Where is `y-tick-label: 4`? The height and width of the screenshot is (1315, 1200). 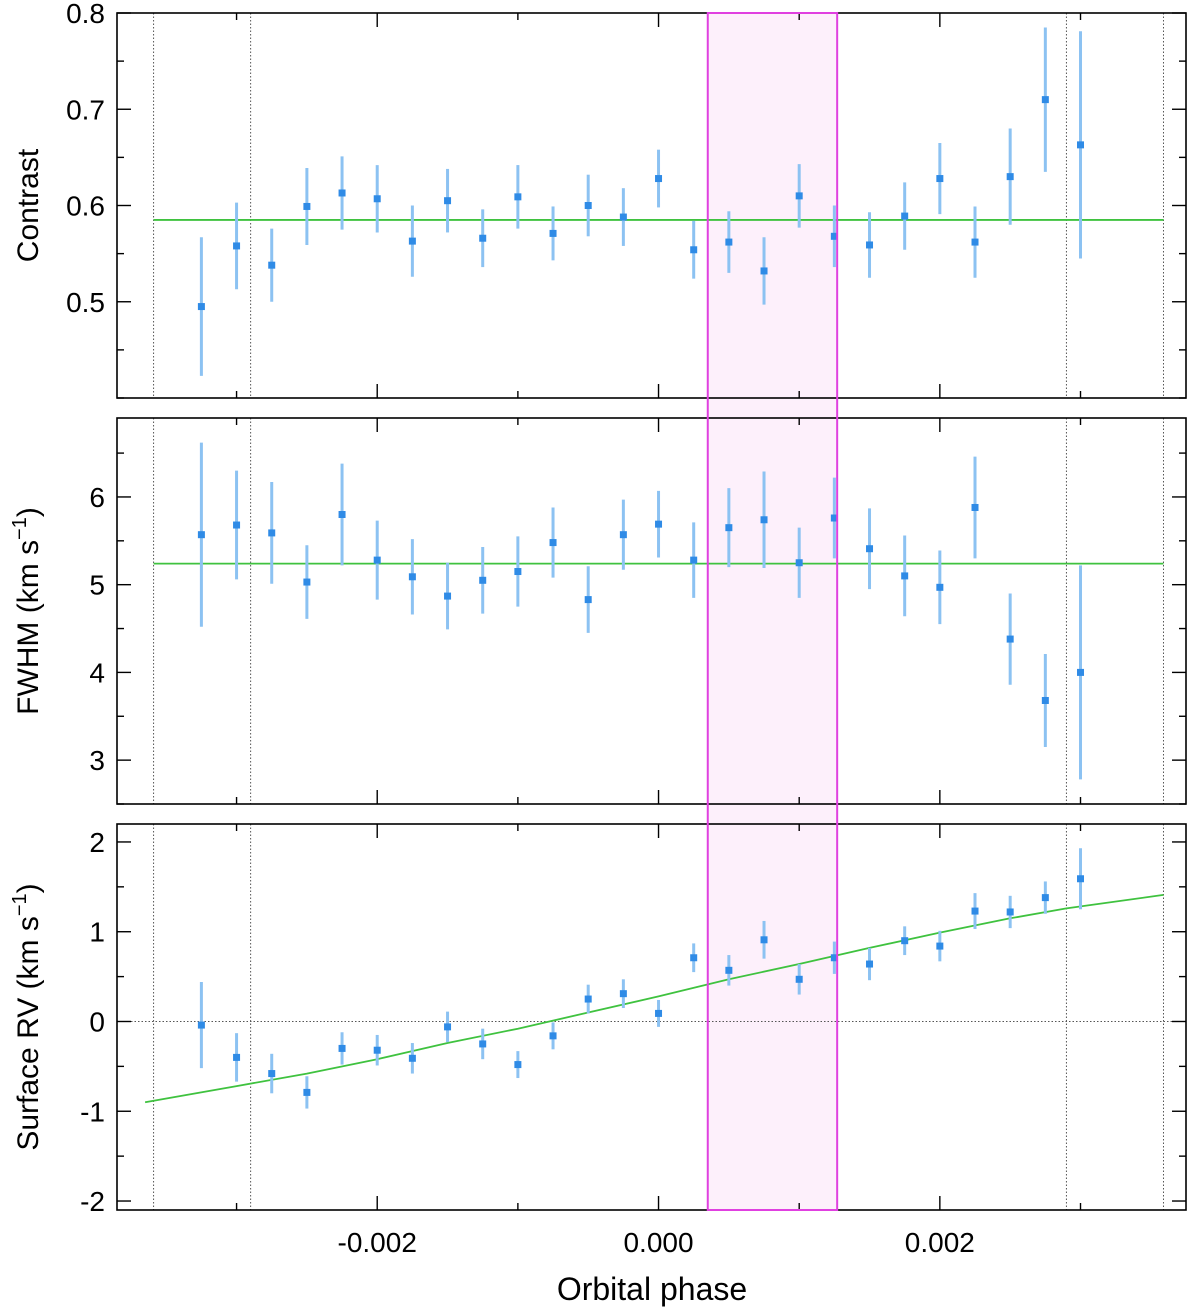 y-tick-label: 4 is located at coordinates (97, 672).